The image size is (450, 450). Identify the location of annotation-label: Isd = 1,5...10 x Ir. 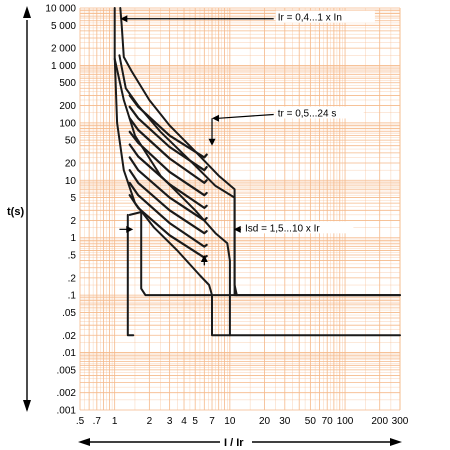
(282, 228).